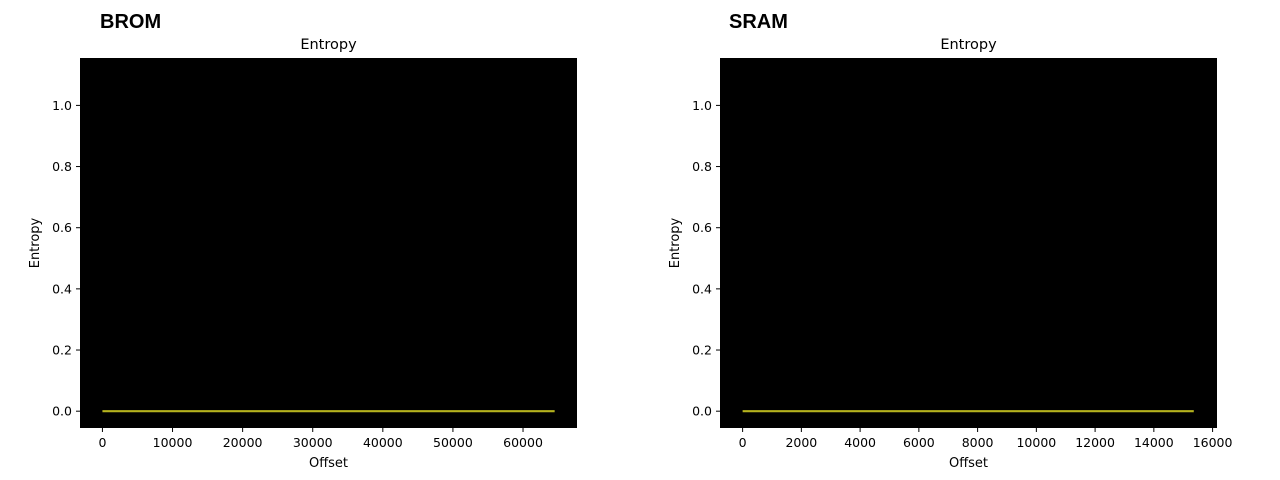 The height and width of the screenshot is (480, 1280). Describe the element at coordinates (978, 442) in the screenshot. I see `chart-2-x-tick-label: 8000` at that location.